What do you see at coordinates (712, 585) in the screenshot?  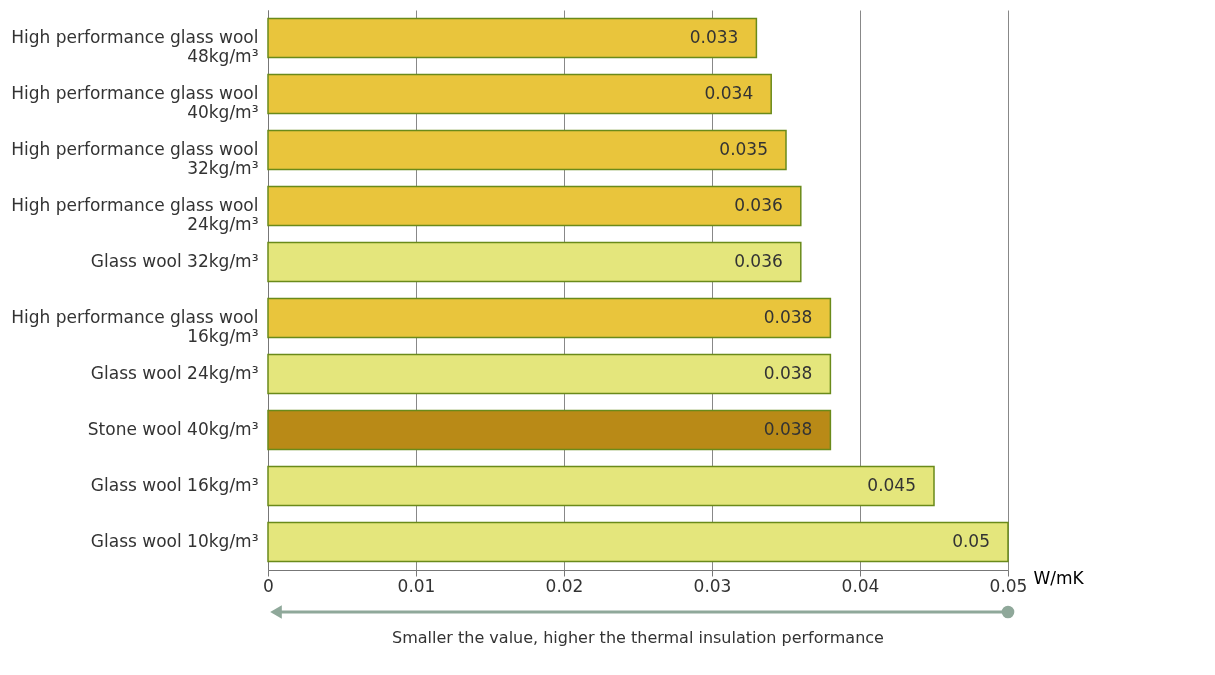 I see `x-tick-label: 0.03` at bounding box center [712, 585].